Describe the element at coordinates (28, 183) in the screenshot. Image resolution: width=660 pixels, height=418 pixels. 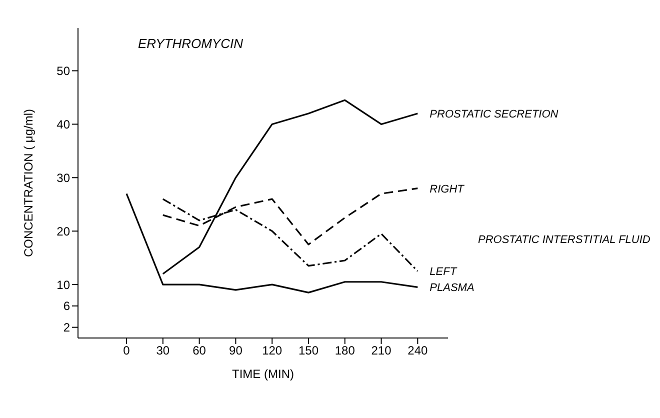
I see `y-axis-title: CONCENTRATION ( μg/ml)` at that location.